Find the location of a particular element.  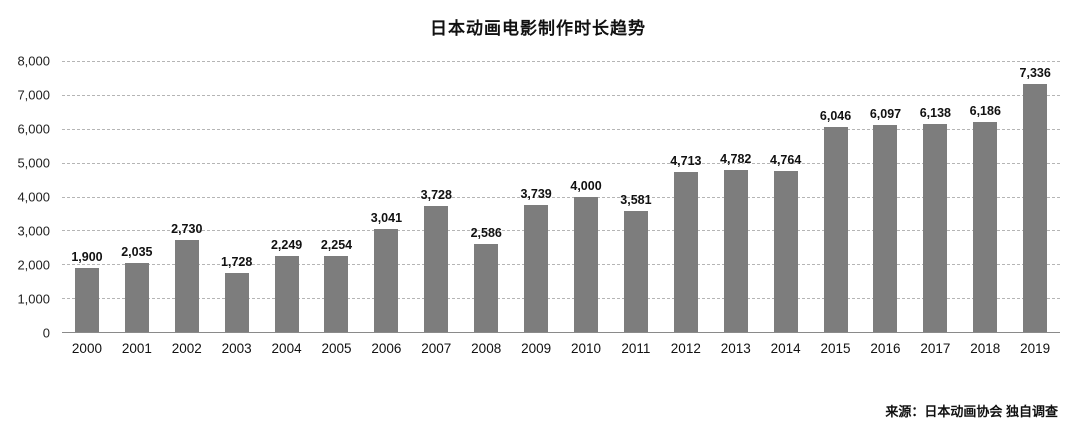

bar-group: 7,336 is located at coordinates (1035, 196).